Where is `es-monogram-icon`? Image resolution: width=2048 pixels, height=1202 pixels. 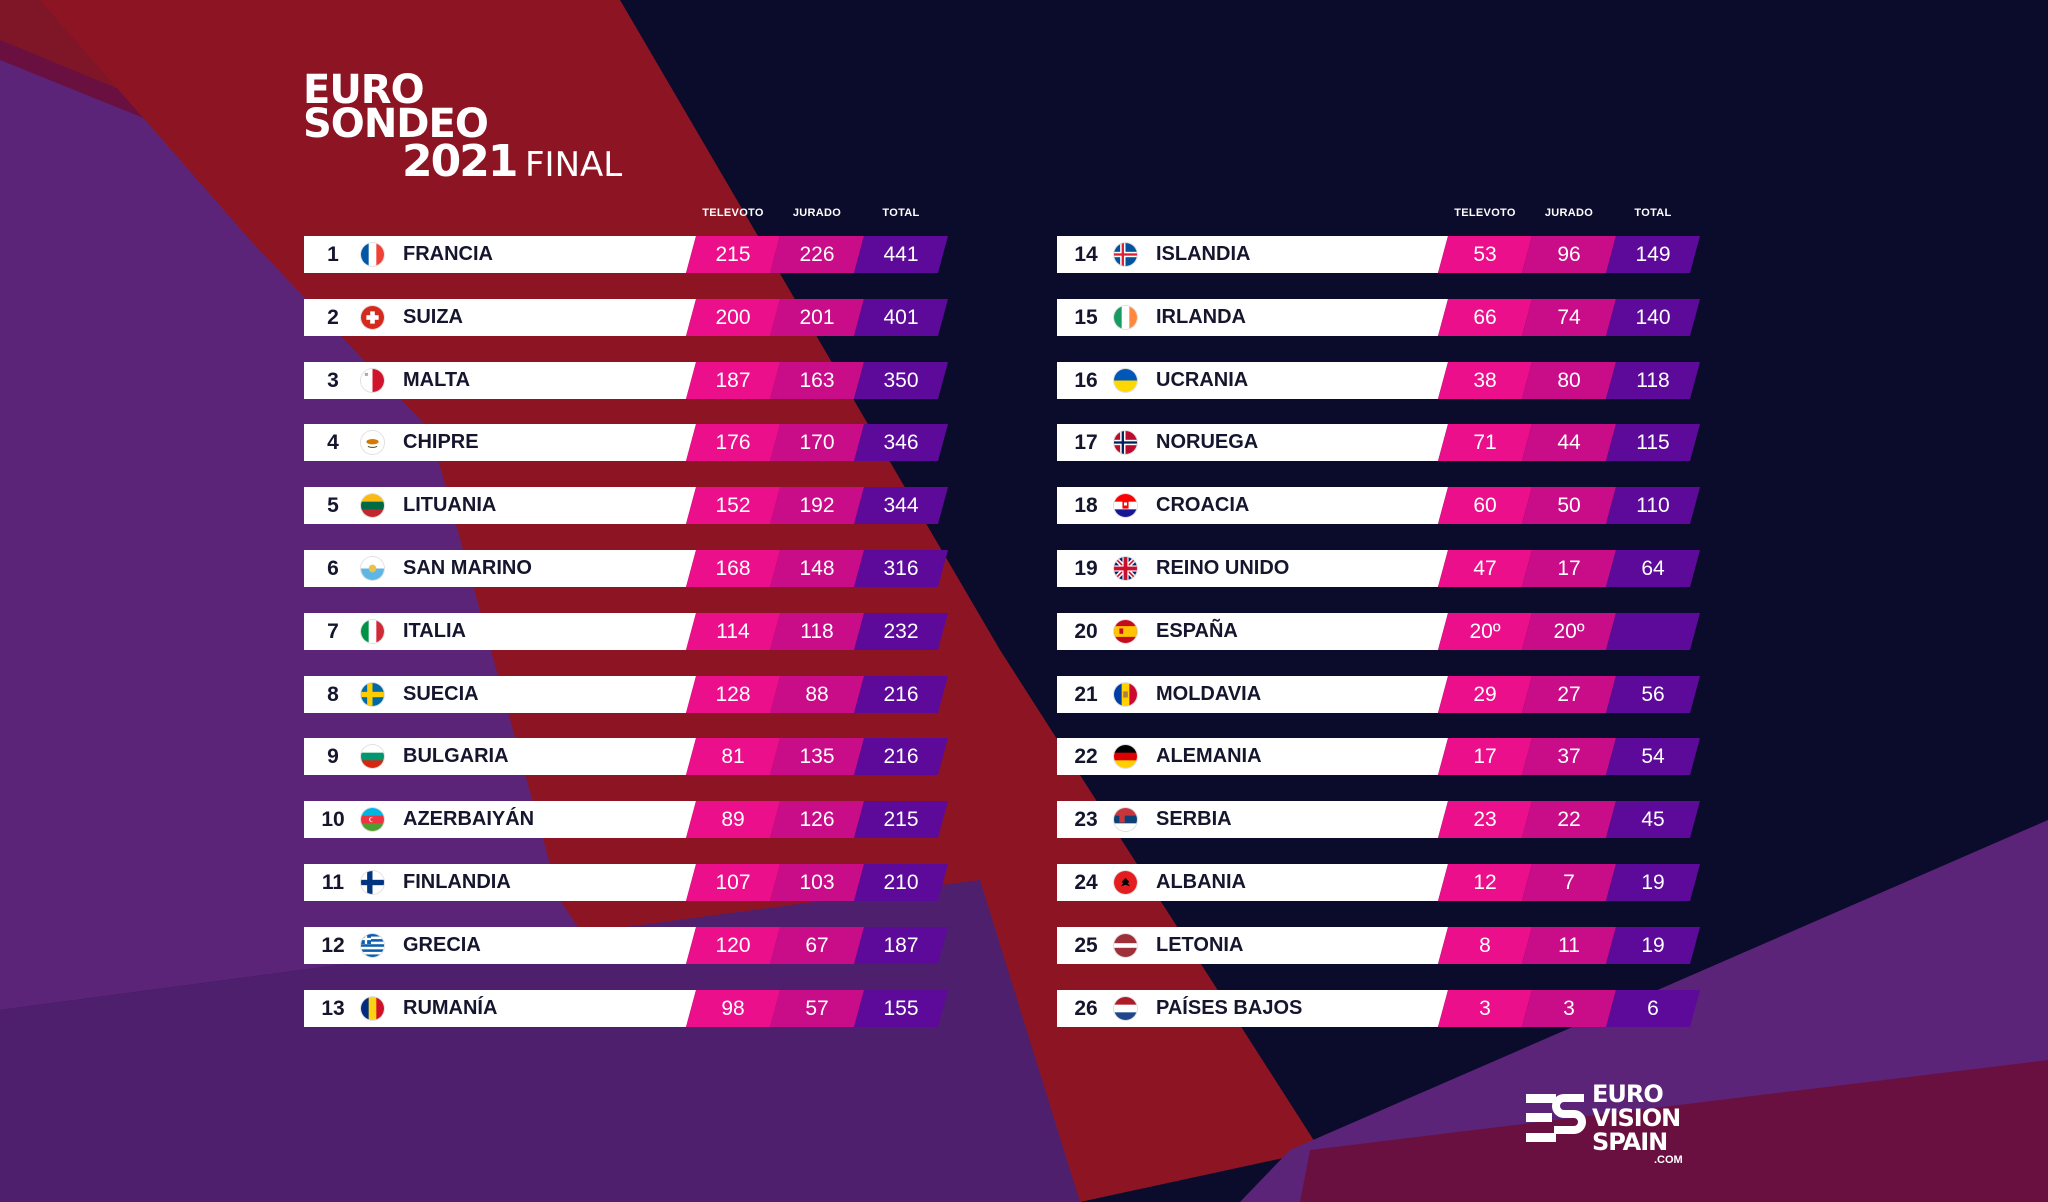 es-monogram-icon is located at coordinates (1556, 1118).